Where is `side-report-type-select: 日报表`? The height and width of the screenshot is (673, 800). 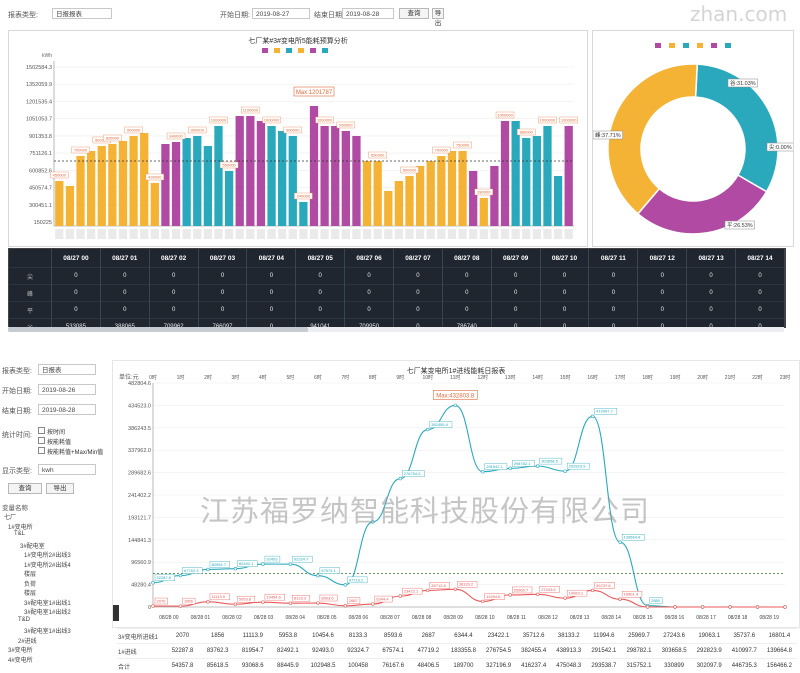 side-report-type-select: 日报表 is located at coordinates (67, 369).